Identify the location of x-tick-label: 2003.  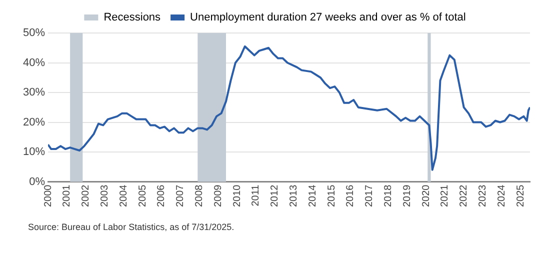
(104, 196).